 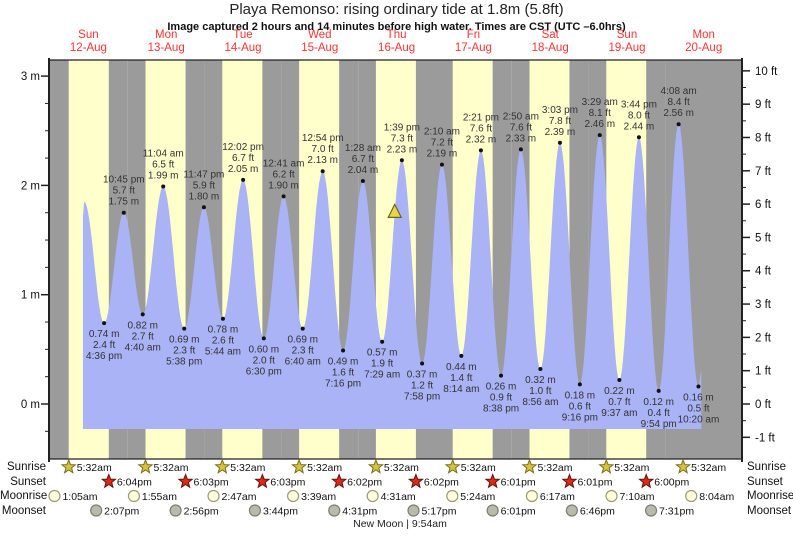 I want to click on high-tide-m-label: 2.46 m, so click(x=599, y=124).